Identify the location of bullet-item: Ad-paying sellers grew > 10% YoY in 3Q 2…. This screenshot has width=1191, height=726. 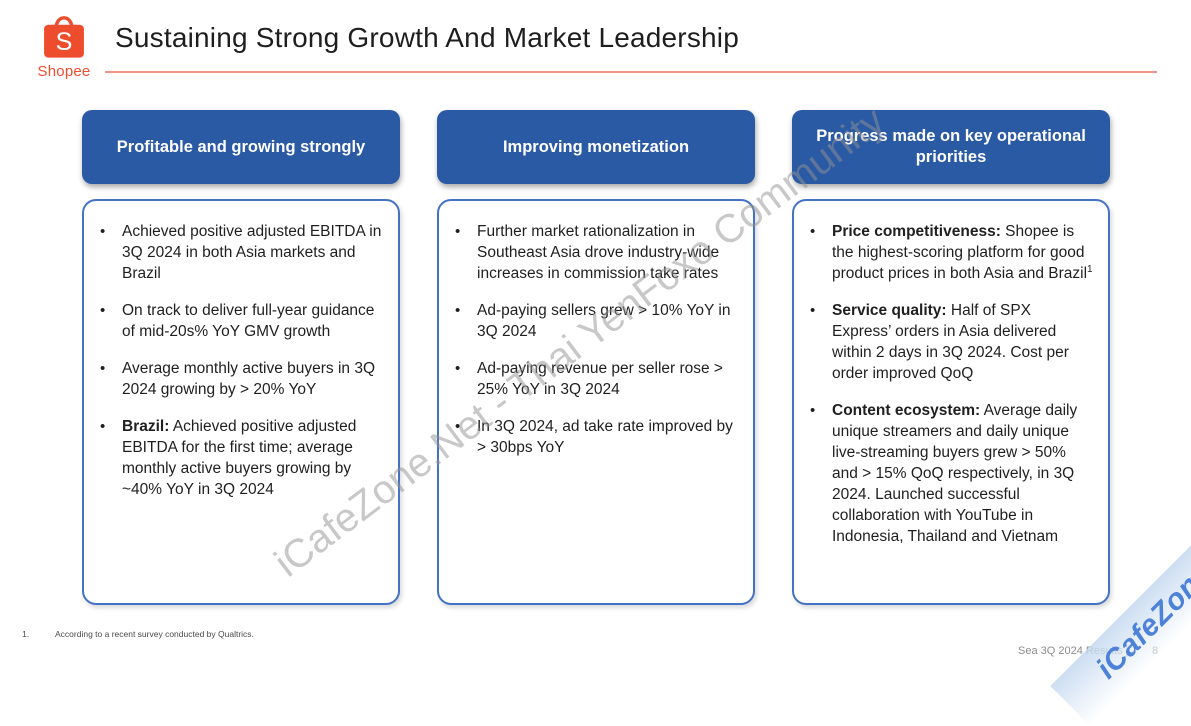
(597, 321).